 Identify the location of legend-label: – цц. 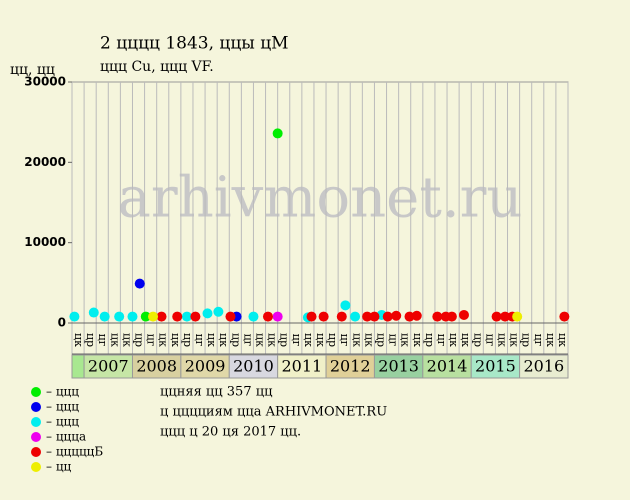
(59, 467).